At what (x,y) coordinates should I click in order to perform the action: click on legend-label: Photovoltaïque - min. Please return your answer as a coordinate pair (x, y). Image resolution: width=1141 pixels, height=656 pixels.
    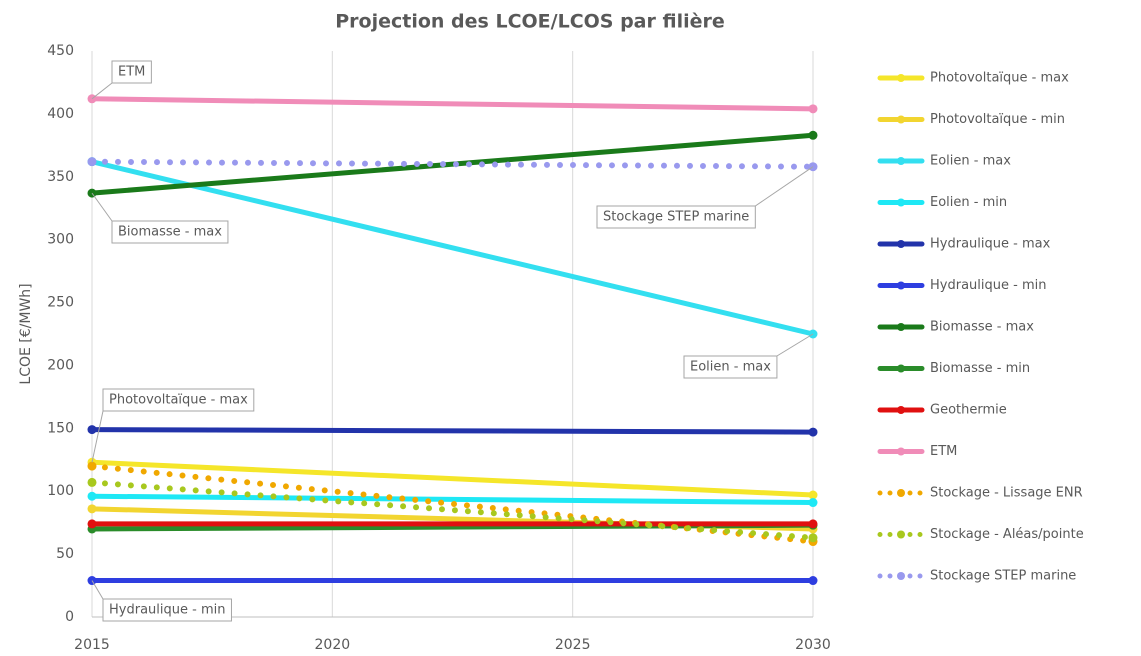
    Looking at the image, I should click on (997, 119).